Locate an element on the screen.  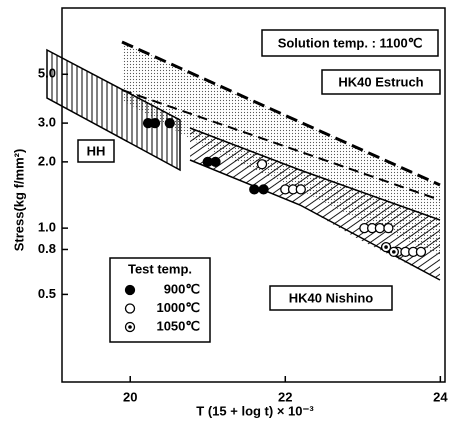
y-axis-label: Stress(kg f/mm²) is located at coordinates (18, 200).